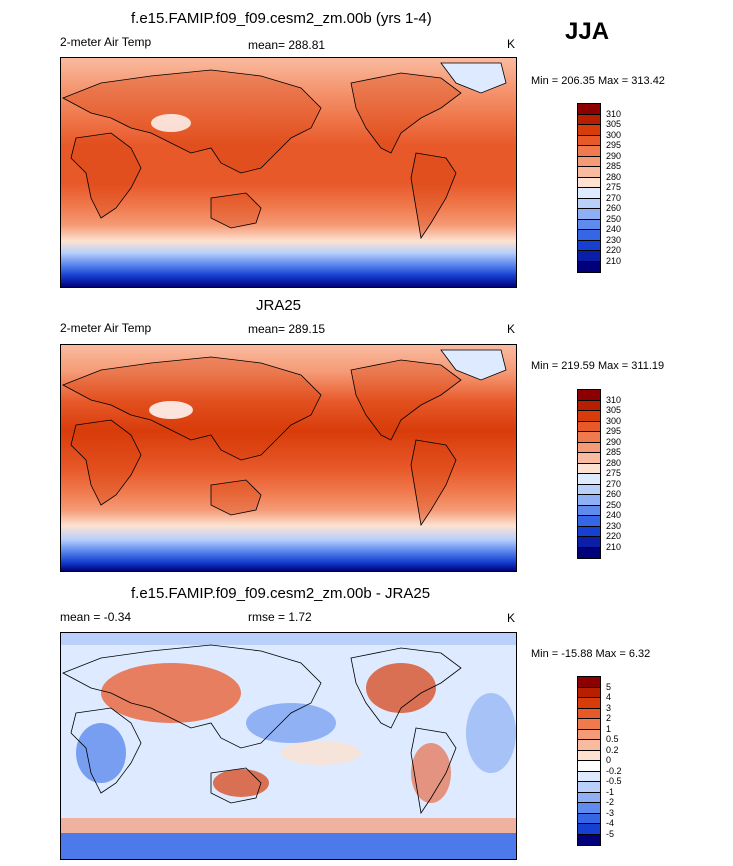 Image resolution: width=733 pixels, height=866 pixels. Describe the element at coordinates (287, 45) in the screenshot. I see `panel-1-mean: mean= 288.81` at that location.